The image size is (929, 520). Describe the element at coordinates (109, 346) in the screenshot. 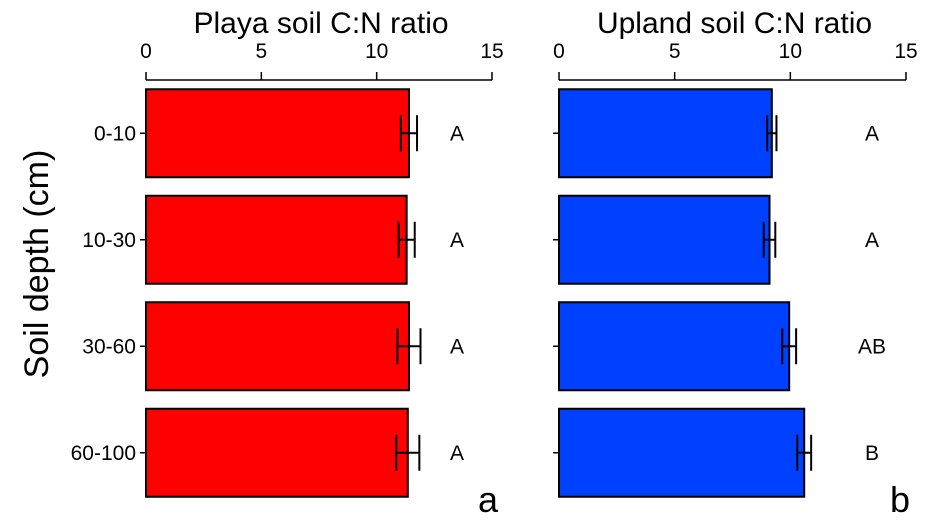

I see `category-label: 30-60` at that location.